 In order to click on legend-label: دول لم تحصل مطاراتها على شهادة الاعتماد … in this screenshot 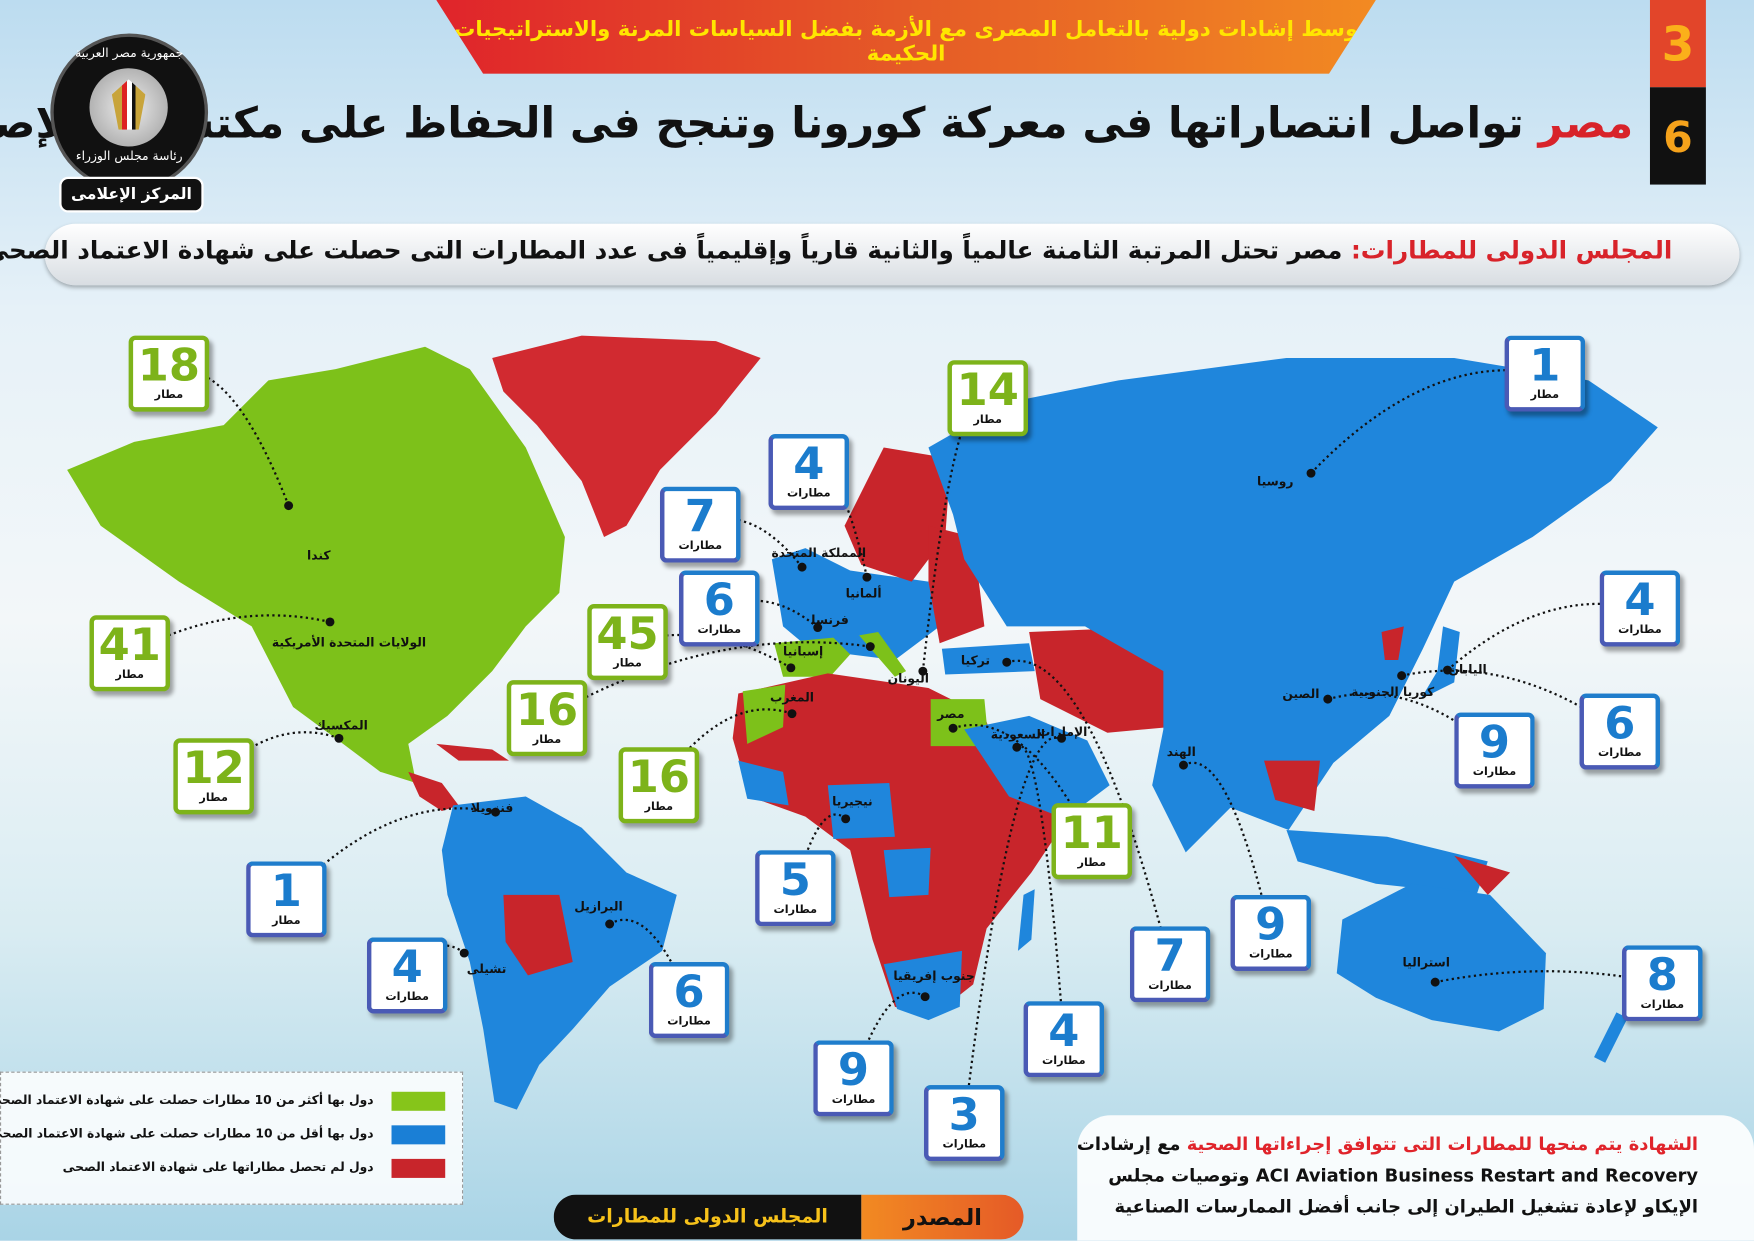, I will do `click(218, 1167)`.